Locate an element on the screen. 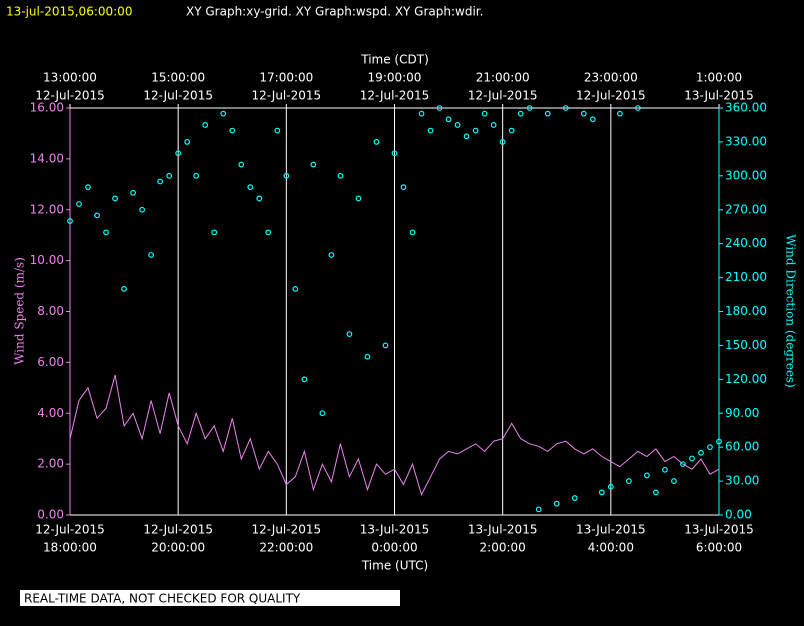 This screenshot has width=804, height=626. y-tick-label: 8.00 is located at coordinates (50, 311).